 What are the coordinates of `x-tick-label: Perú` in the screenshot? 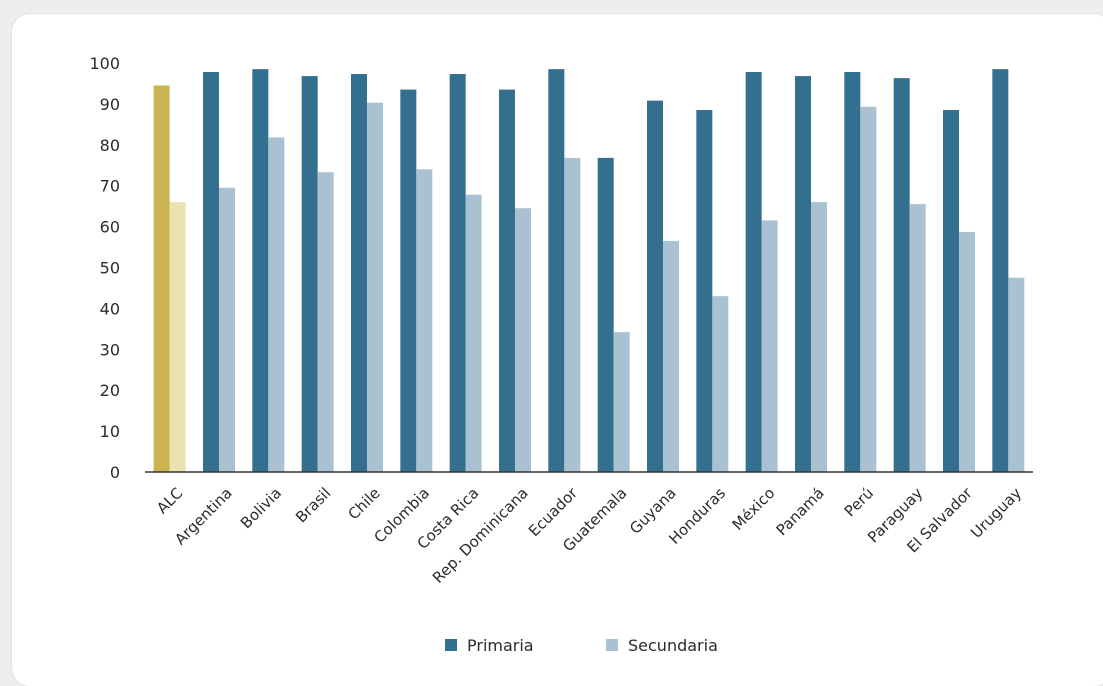 It's located at (859, 502).